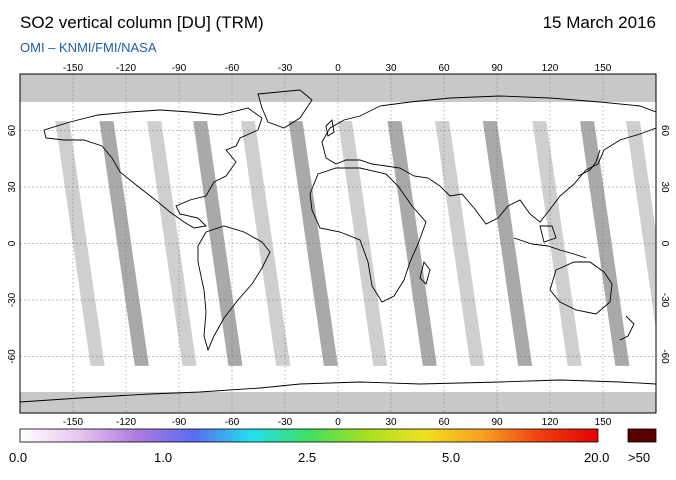 The width and height of the screenshot is (676, 480). I want to click on lat-ticks-left: 60 30 0 -30 -60, so click(12, 244).